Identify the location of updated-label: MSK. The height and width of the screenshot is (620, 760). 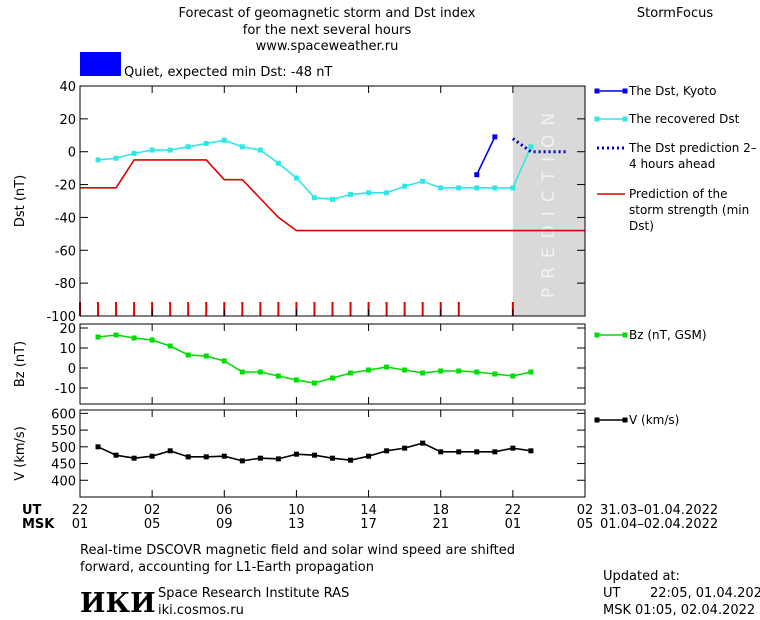
(617, 610).